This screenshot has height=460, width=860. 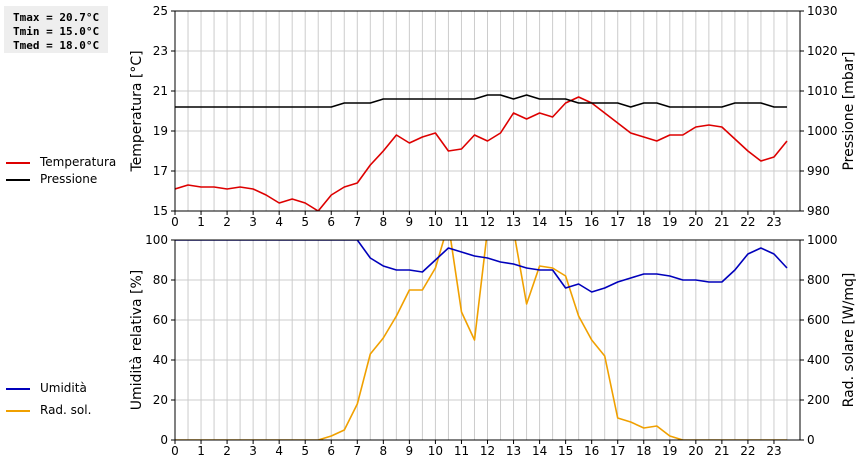 What do you see at coordinates (721, 222) in the screenshot?
I see `chart1-xtick-label: 21` at bounding box center [721, 222].